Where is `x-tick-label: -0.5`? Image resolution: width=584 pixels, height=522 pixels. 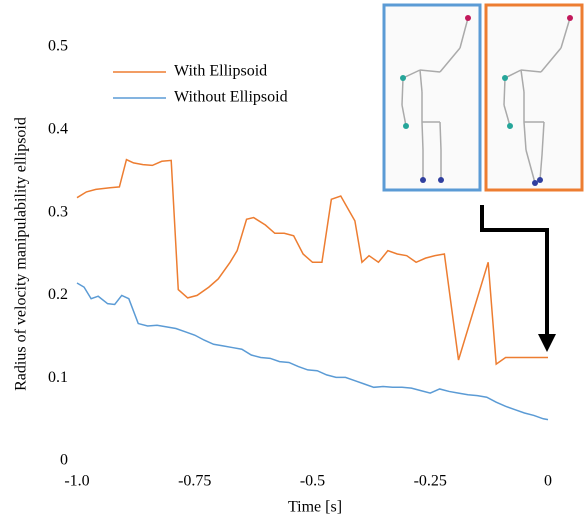 x-tick-label: -0.5 is located at coordinates (312, 481).